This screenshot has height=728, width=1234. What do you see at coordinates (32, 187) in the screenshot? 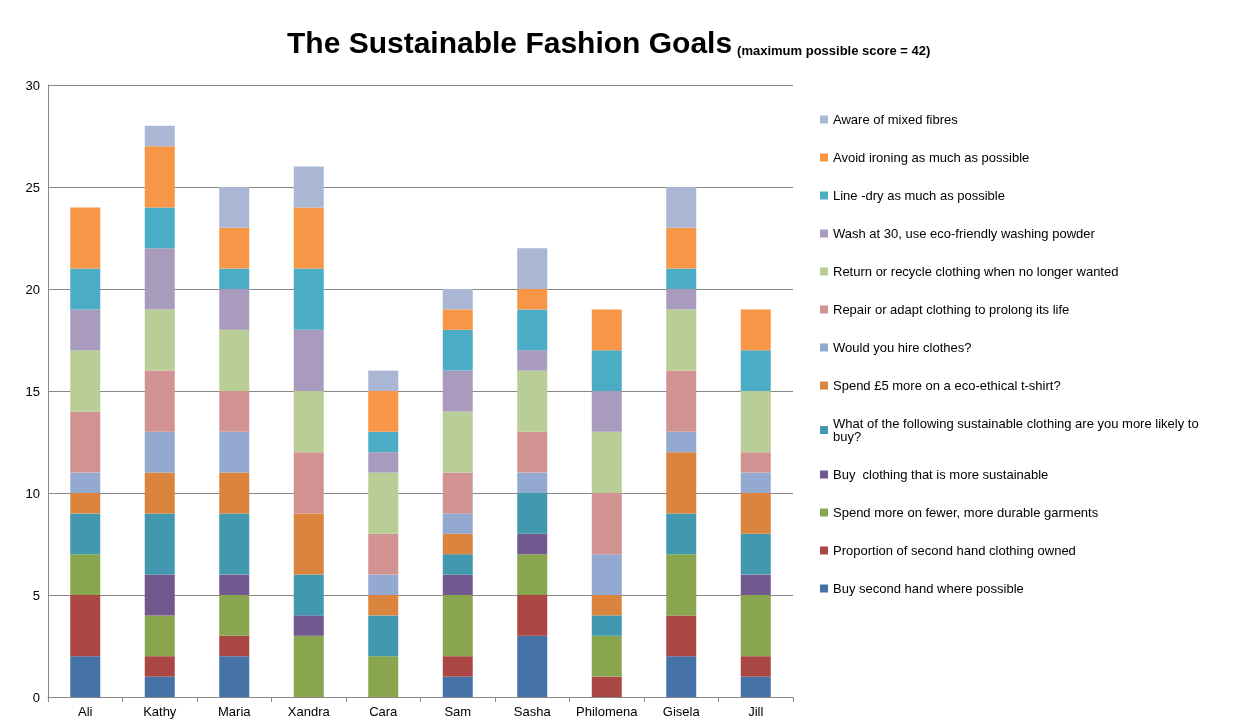
I see `y-tick-label: 25` at bounding box center [32, 187].